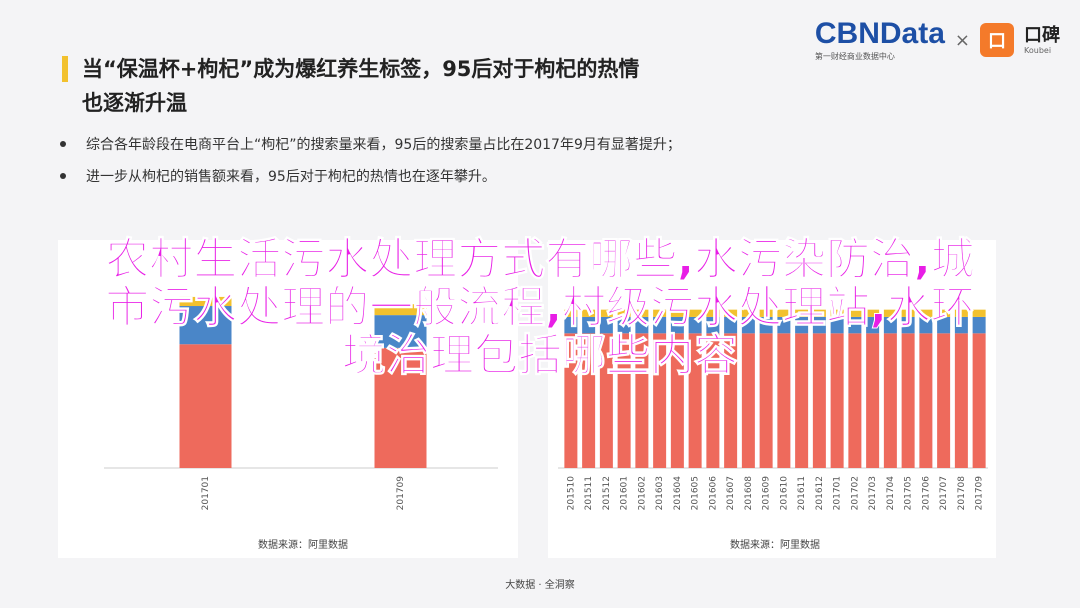  I want to click on x-tick-label: 201602, so click(642, 493).